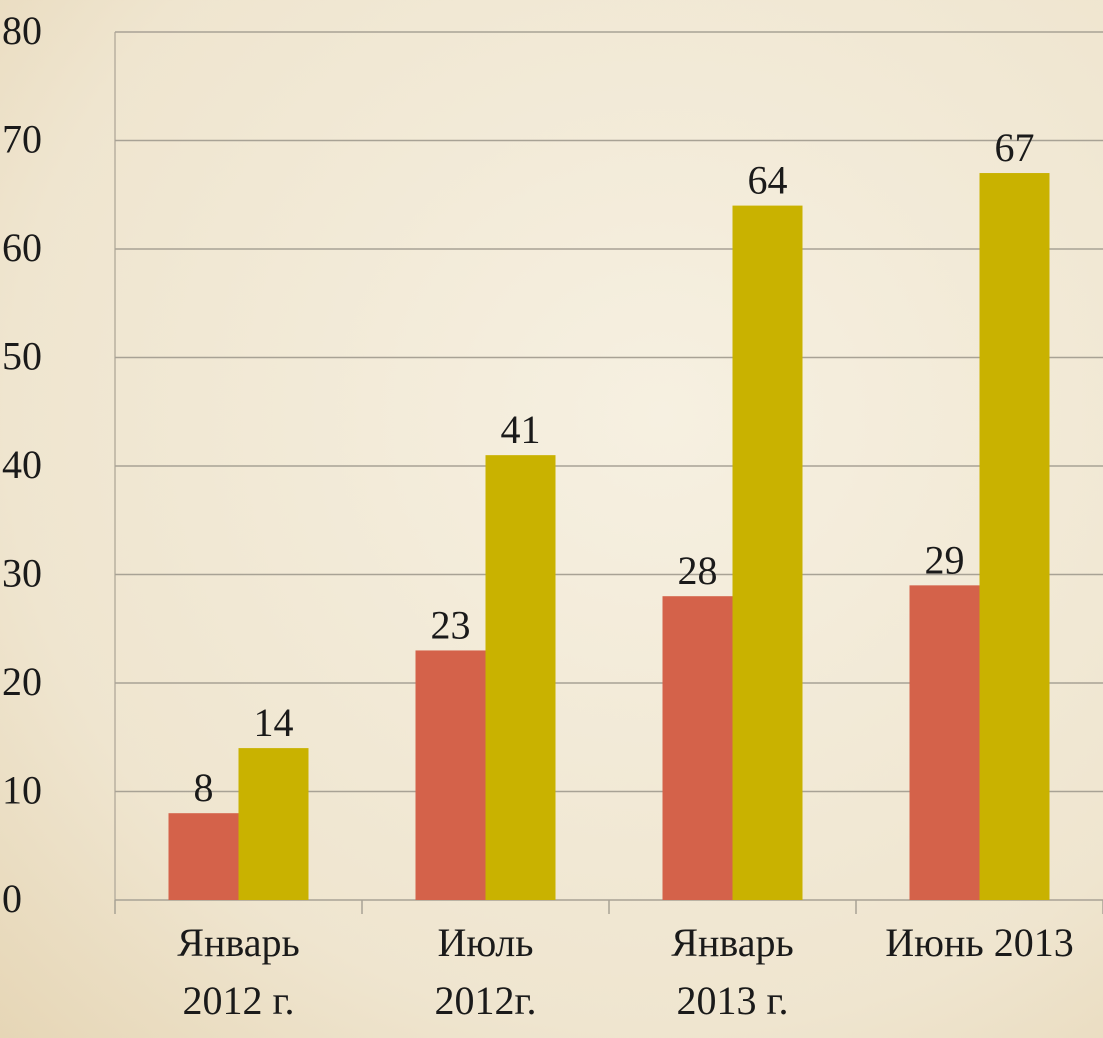 The image size is (1103, 1038). Describe the element at coordinates (768, 180) in the screenshot. I see `data-label: 64` at that location.